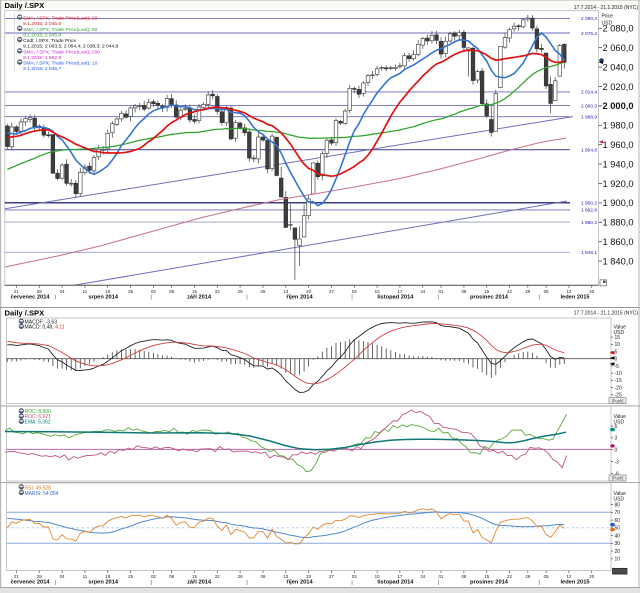  What do you see at coordinates (617, 367) in the screenshot?
I see `svg-text: -5` at bounding box center [617, 367].